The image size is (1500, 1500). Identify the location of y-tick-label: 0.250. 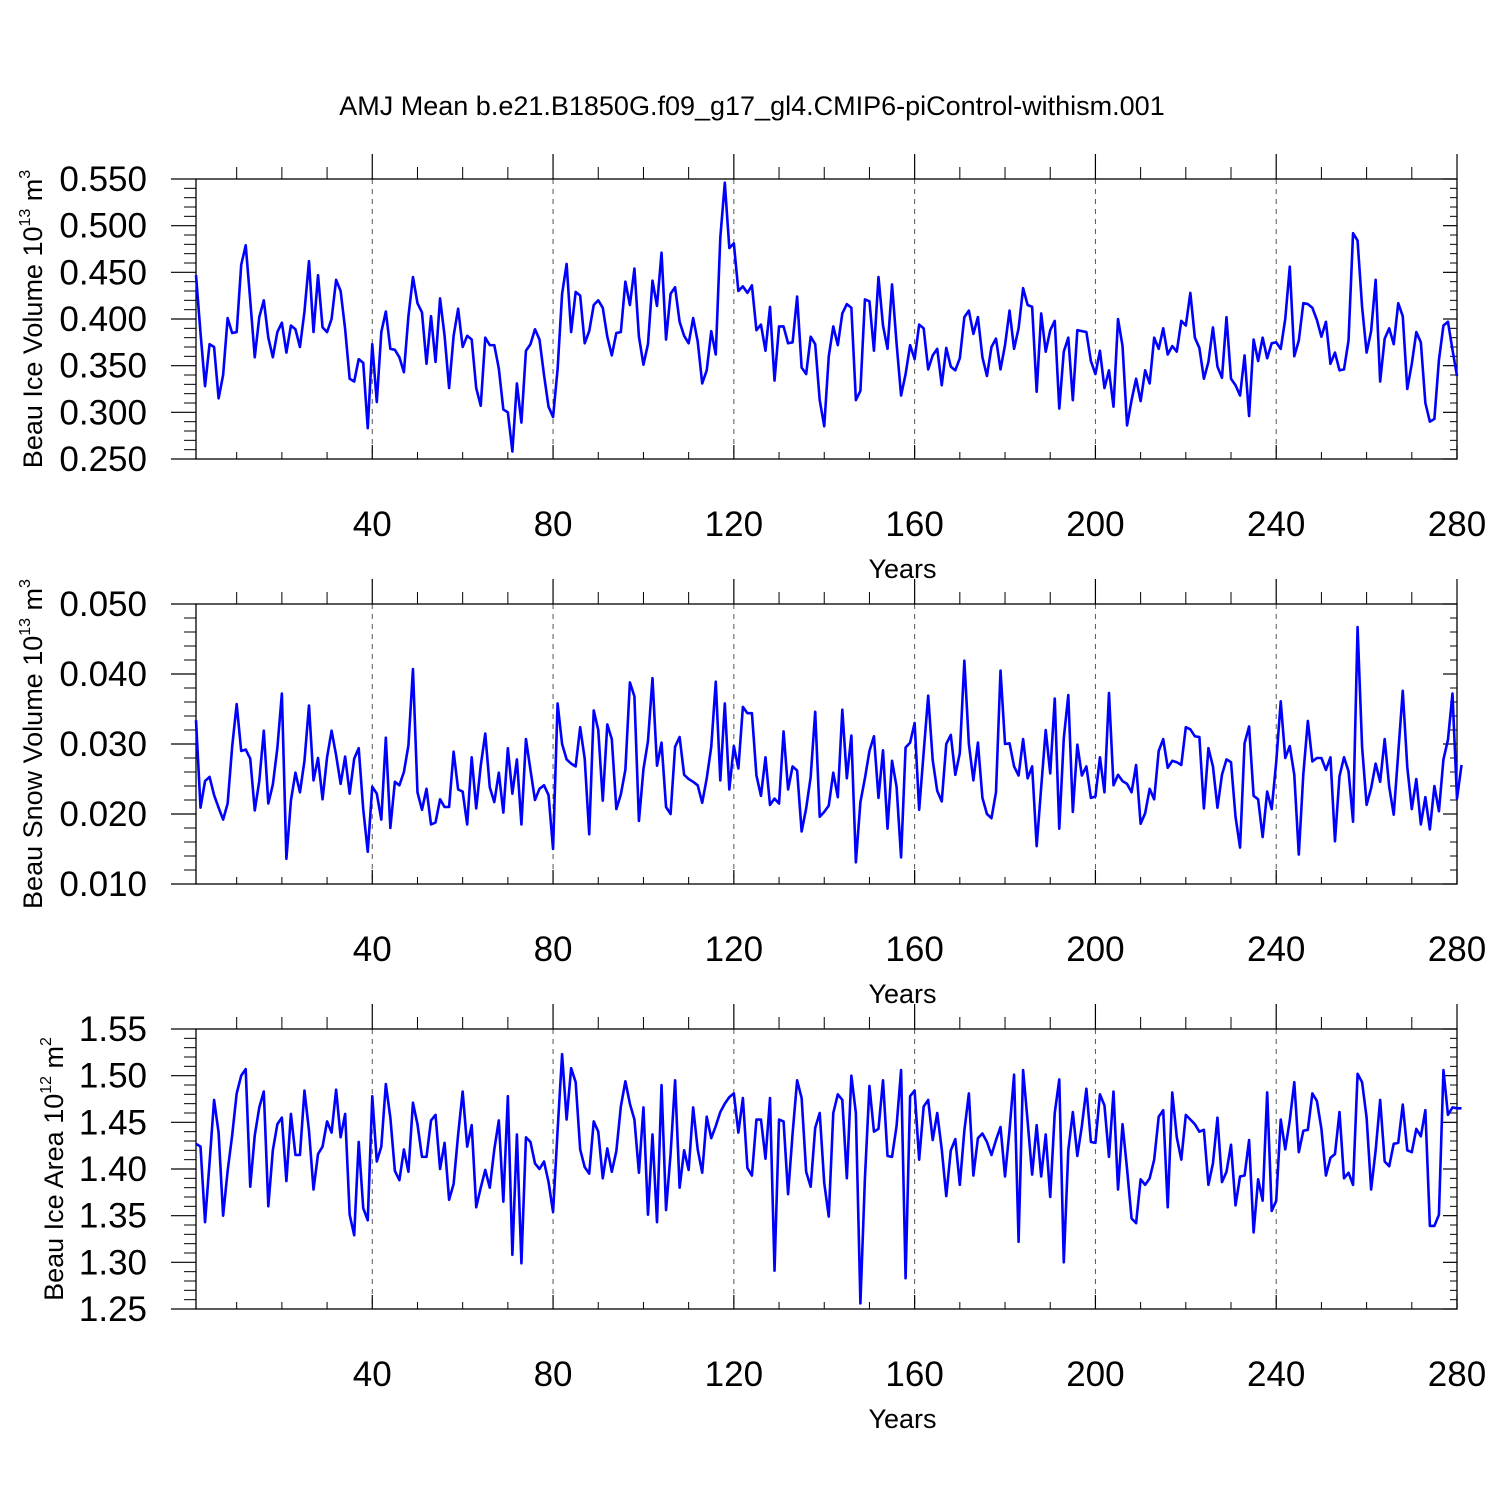
(103, 459).